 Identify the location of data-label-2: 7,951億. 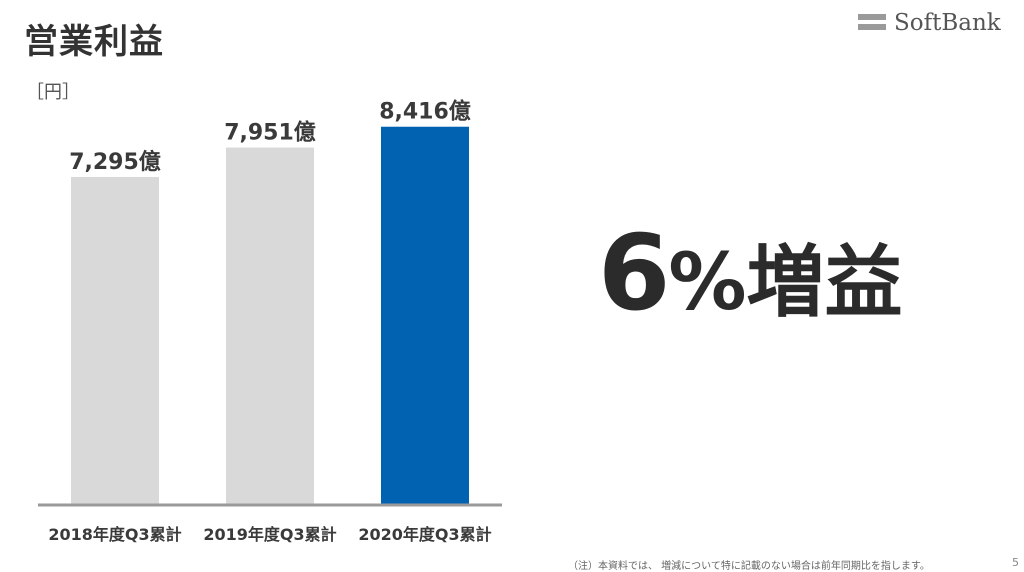
(270, 133).